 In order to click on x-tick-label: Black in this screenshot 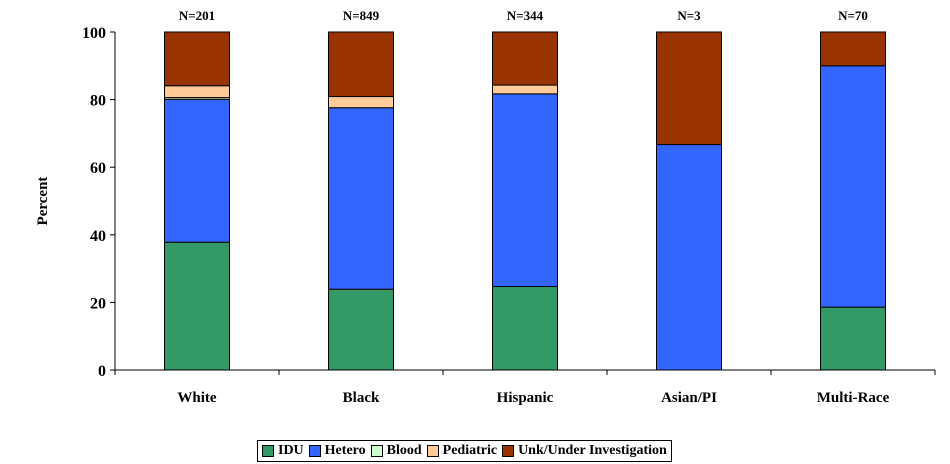, I will do `click(361, 398)`.